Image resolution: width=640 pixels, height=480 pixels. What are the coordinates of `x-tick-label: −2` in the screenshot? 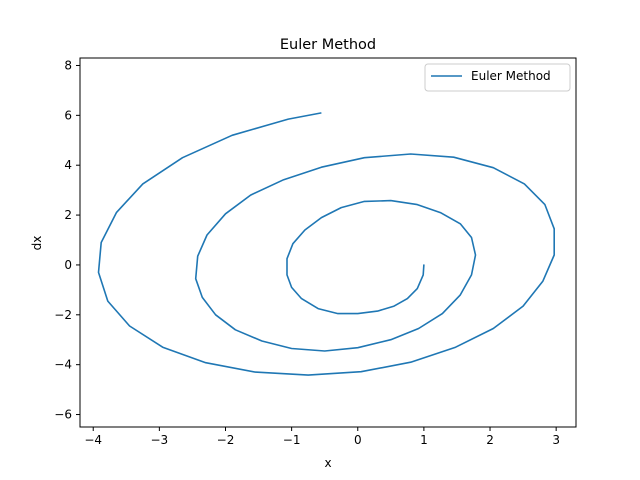 It's located at (226, 440).